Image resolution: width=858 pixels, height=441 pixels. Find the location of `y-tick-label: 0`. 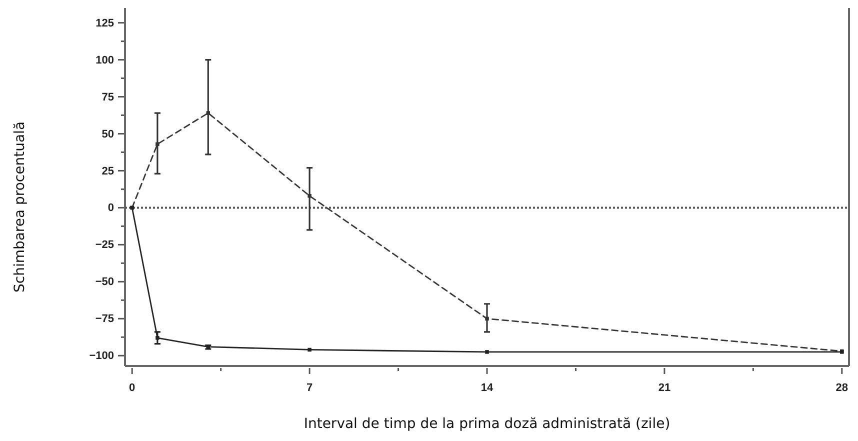

y-tick-label: 0 is located at coordinates (111, 208).